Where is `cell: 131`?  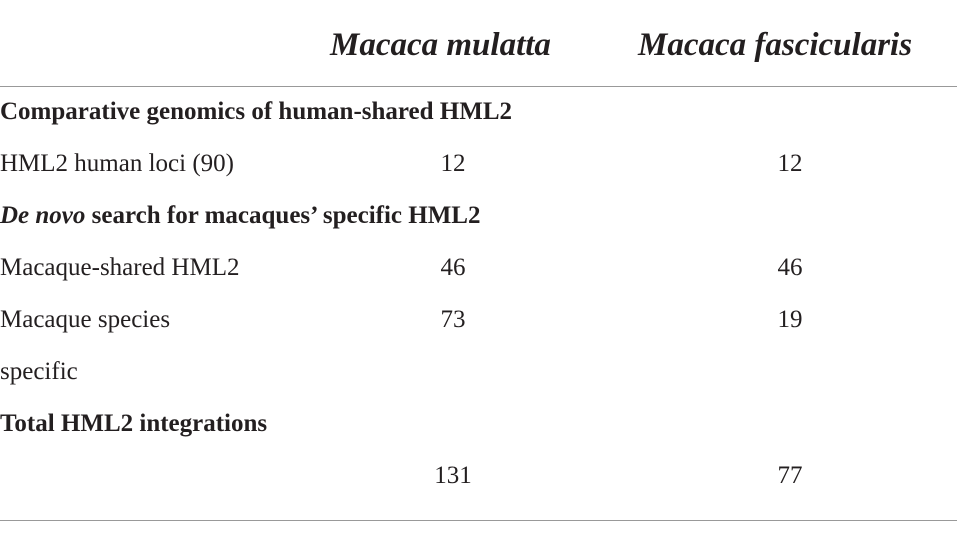 cell: 131 is located at coordinates (453, 475).